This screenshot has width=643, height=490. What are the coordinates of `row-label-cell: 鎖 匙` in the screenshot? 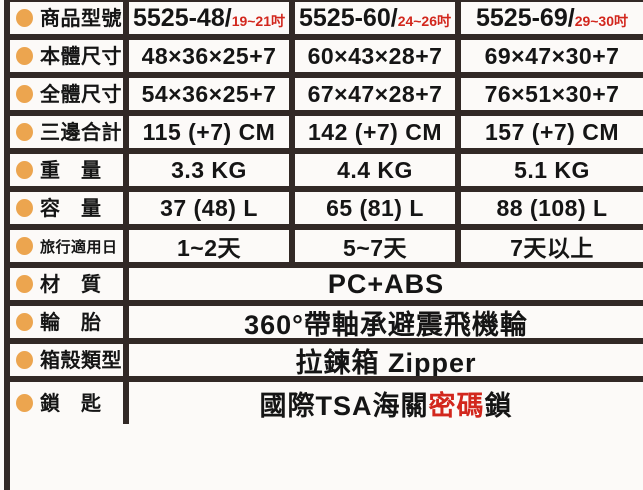 It's located at (69, 403).